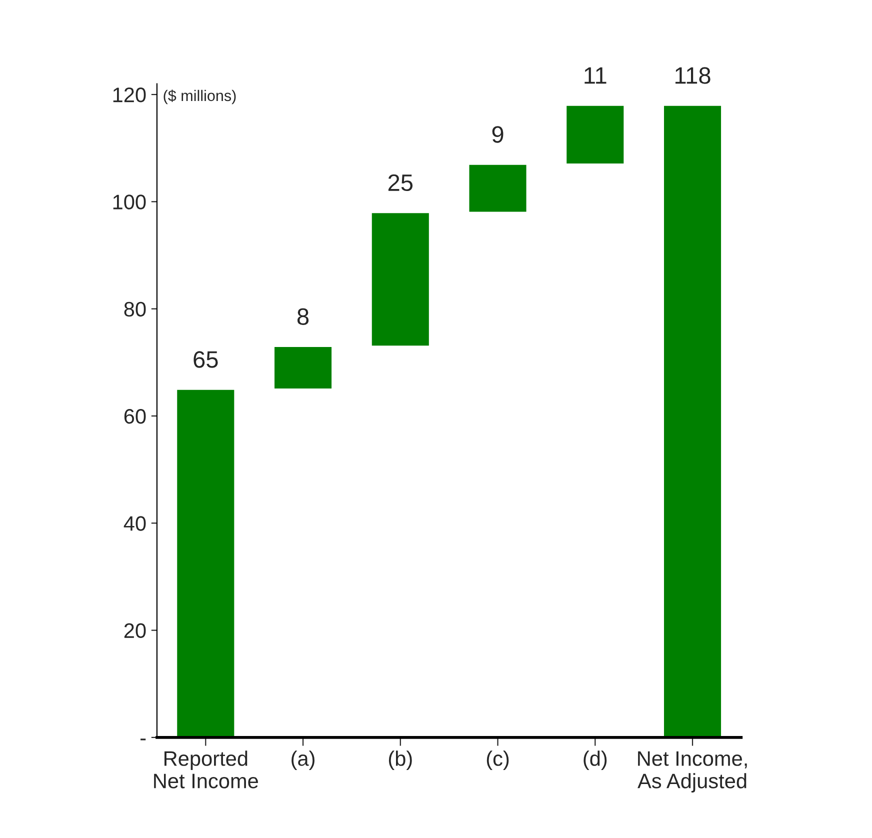  I want to click on y-tick-label: 40, so click(135, 523).